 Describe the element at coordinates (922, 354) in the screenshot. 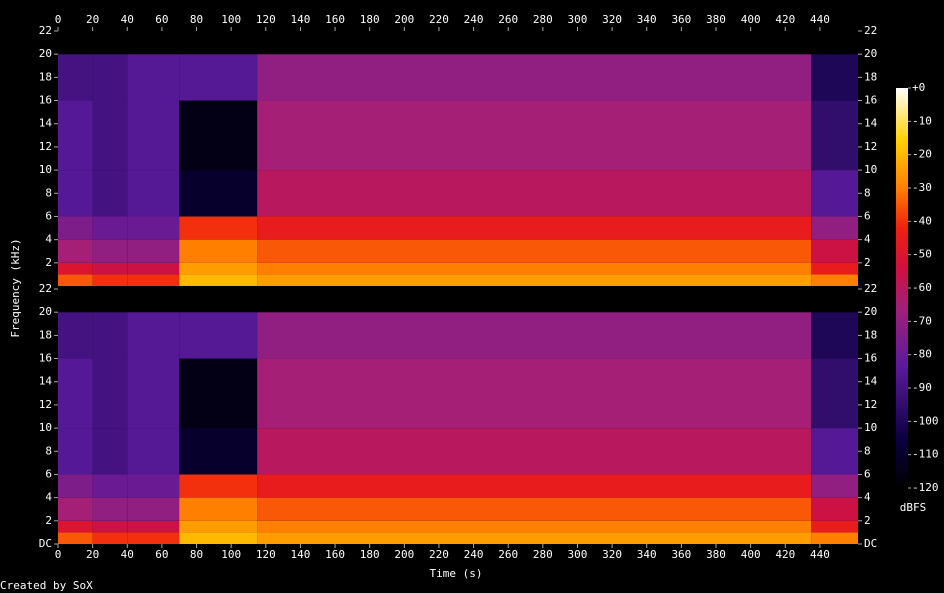

I see `colorbar-tick-label: -80` at that location.